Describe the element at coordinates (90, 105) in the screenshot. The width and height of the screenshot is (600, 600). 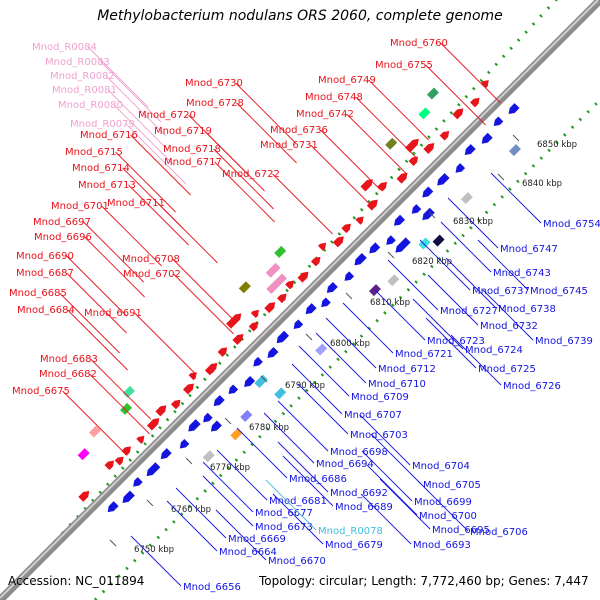
I see `forward-gene-label: Mnod_R0080` at that location.